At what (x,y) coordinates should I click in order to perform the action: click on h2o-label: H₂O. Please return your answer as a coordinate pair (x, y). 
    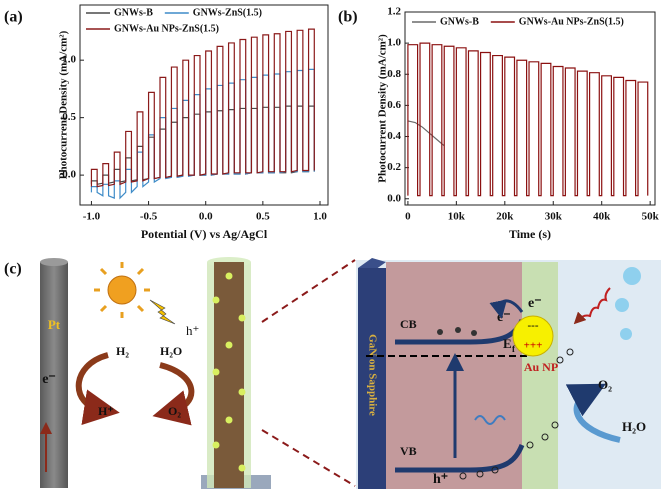
    Looking at the image, I should click on (171, 351).